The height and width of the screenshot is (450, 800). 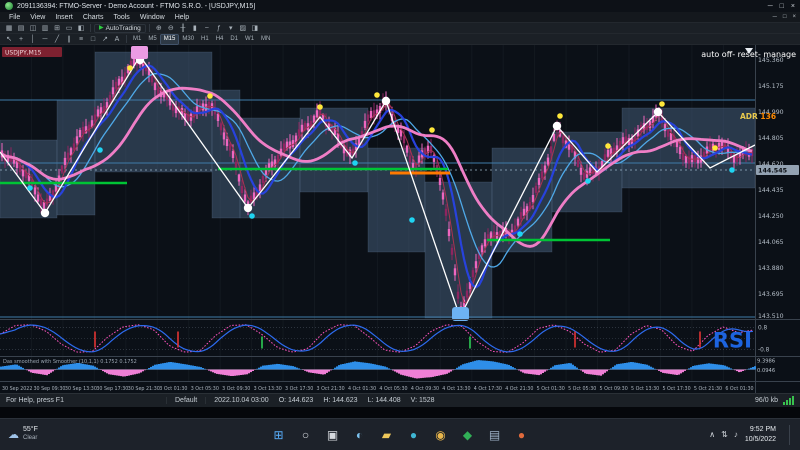 I want to click on task-view-icon: ▣, so click(x=332, y=434).